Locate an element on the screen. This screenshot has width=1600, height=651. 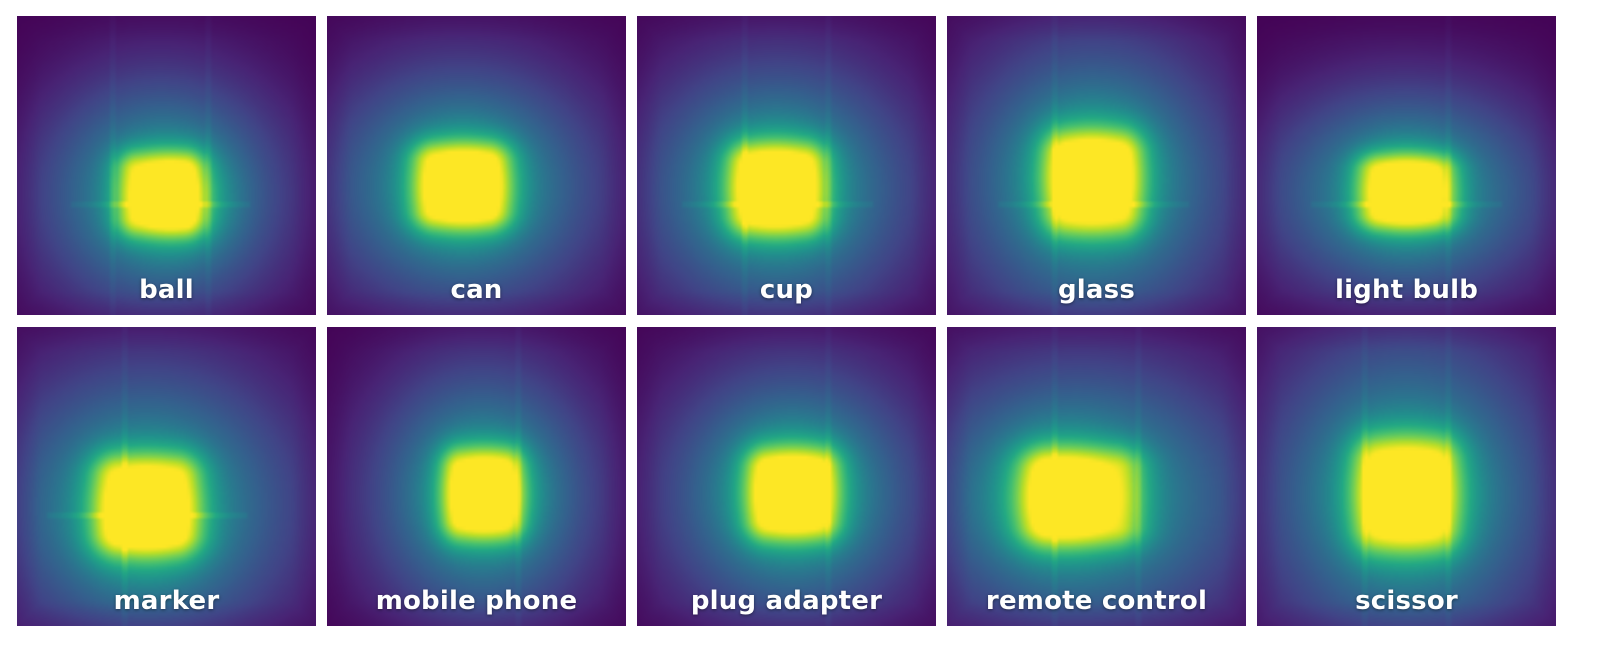
heatmap-panel: remote control is located at coordinates (1096, 476).